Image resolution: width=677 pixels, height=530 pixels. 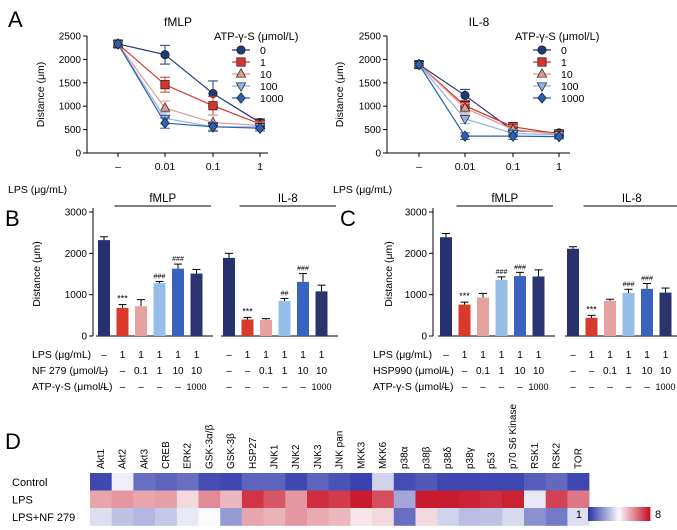 I want to click on condition-row-label: NF 279 (μmol/L), so click(x=70, y=371).